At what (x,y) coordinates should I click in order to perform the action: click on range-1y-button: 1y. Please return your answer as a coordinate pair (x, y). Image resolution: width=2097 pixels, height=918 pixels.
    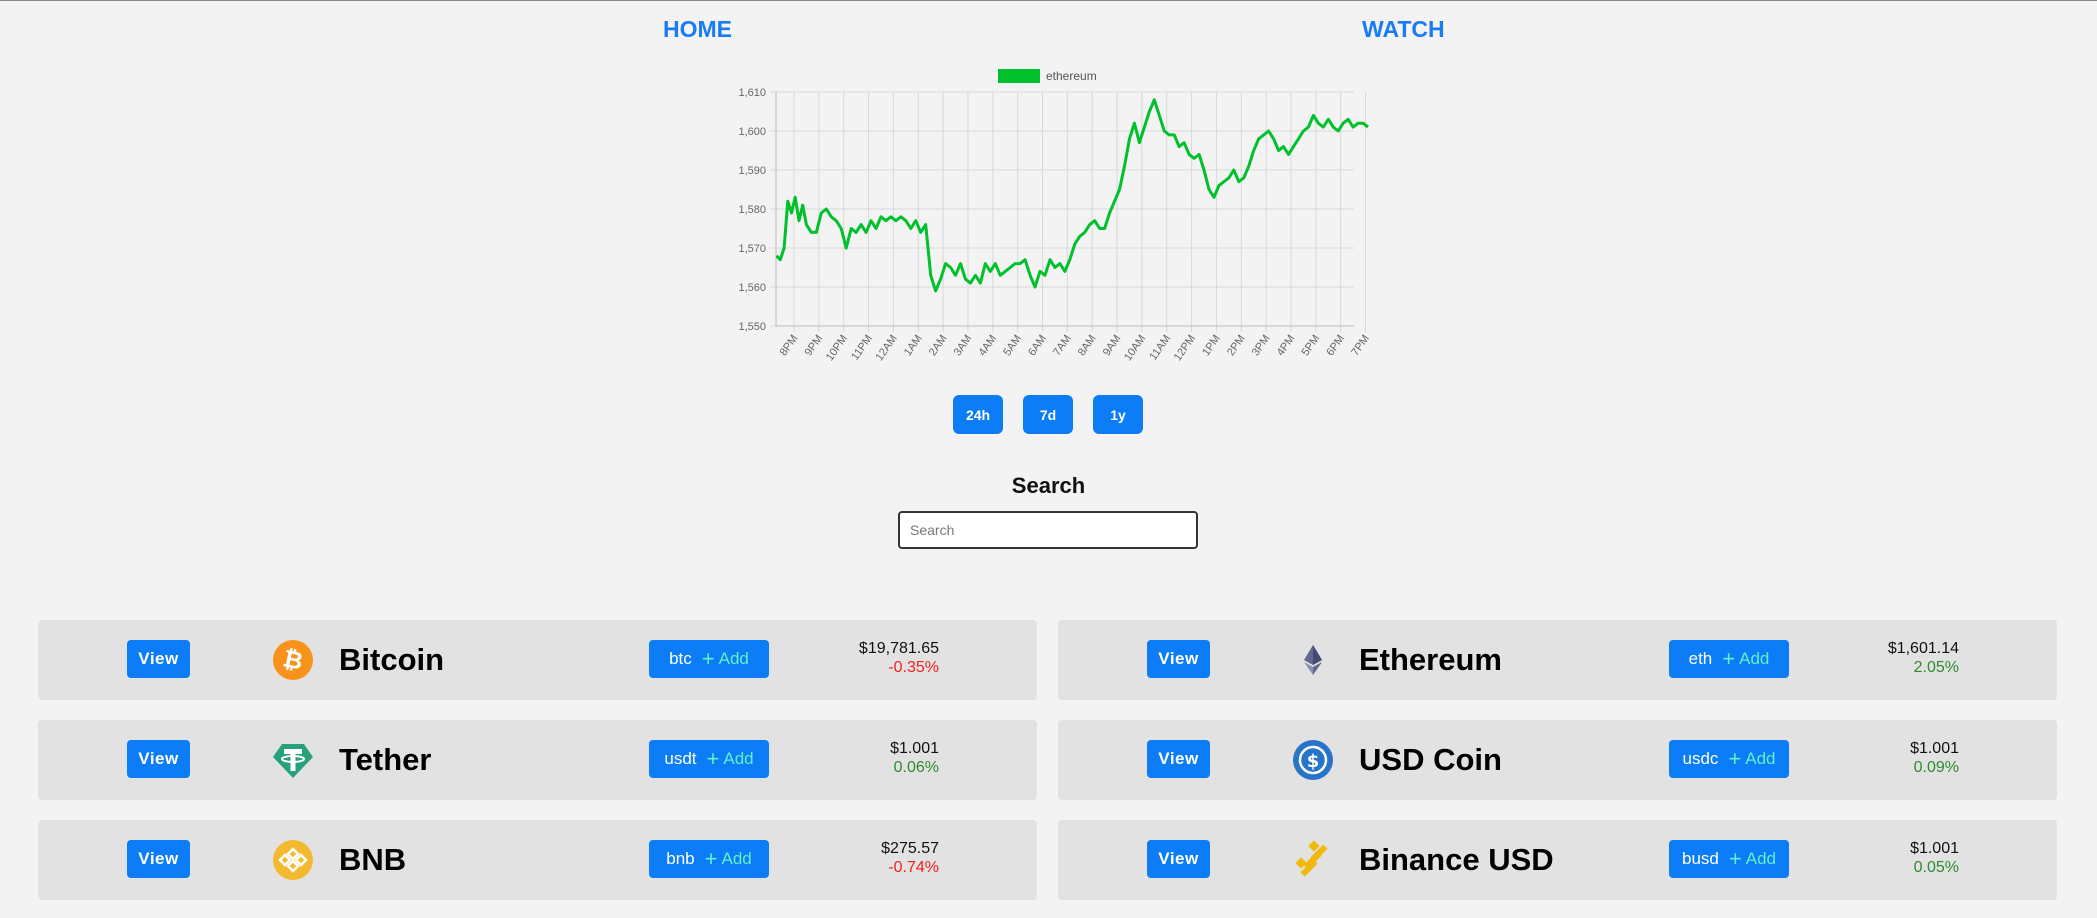
    Looking at the image, I should click on (1118, 414).